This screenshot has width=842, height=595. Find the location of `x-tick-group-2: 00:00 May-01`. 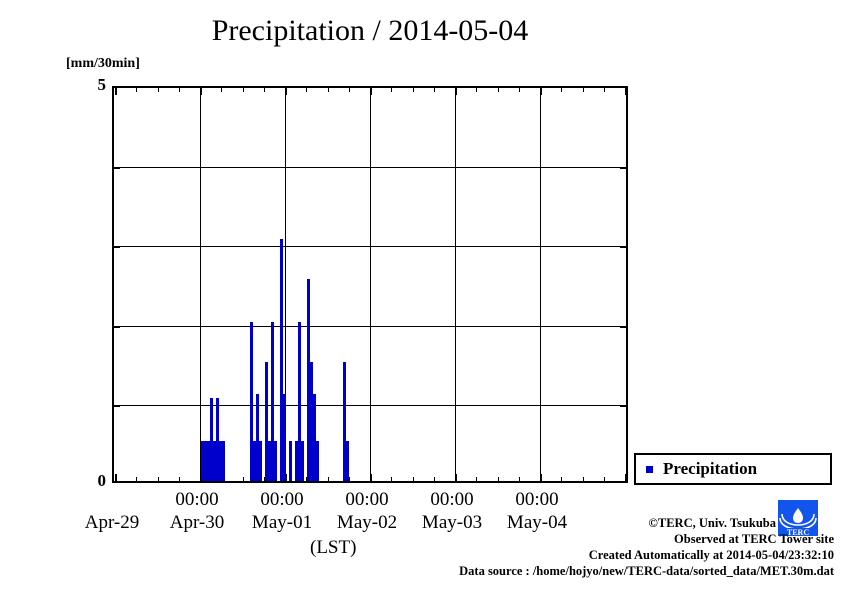

x-tick-group-2: 00:00 May-01 is located at coordinates (282, 511).